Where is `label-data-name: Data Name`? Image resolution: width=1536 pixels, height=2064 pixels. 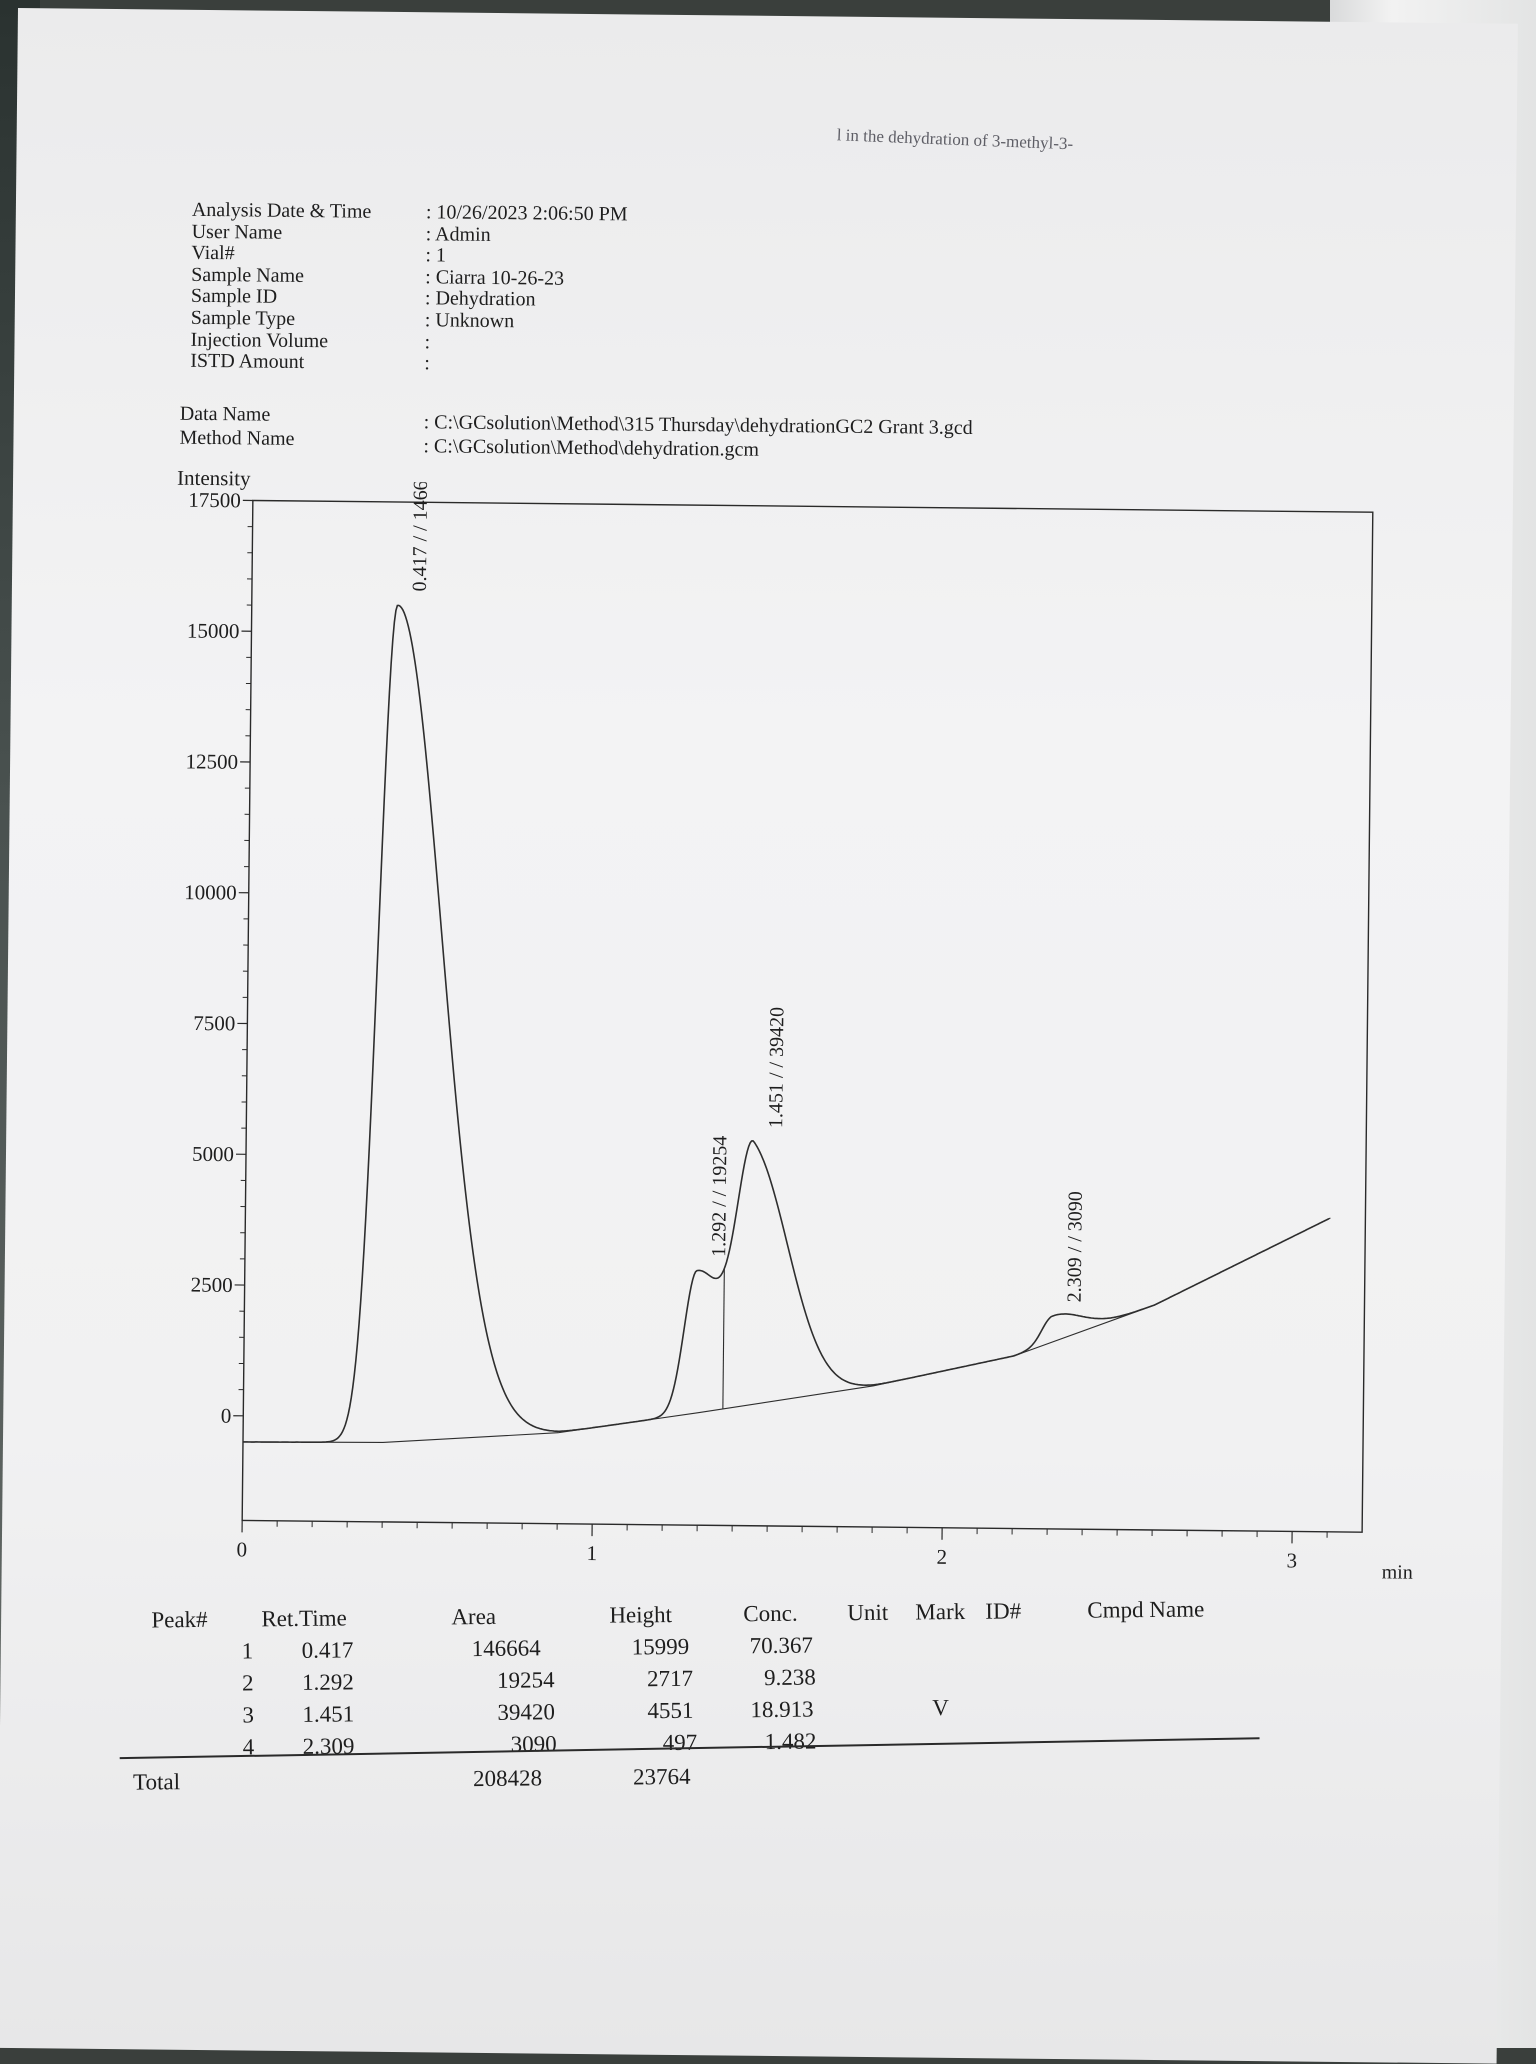
label-data-name: Data Name is located at coordinates (237, 414).